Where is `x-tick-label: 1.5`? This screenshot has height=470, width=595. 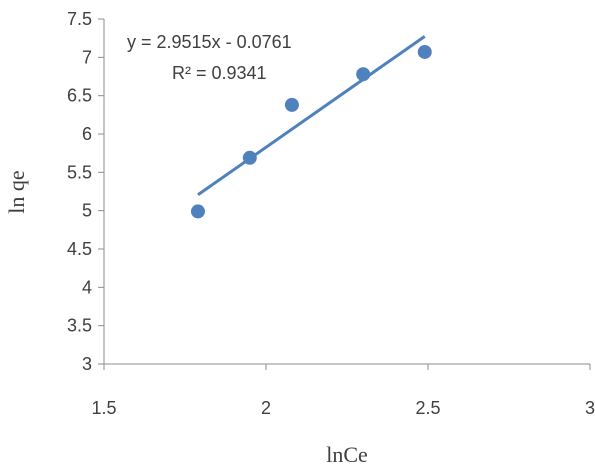 x-tick-label: 1.5 is located at coordinates (103, 408).